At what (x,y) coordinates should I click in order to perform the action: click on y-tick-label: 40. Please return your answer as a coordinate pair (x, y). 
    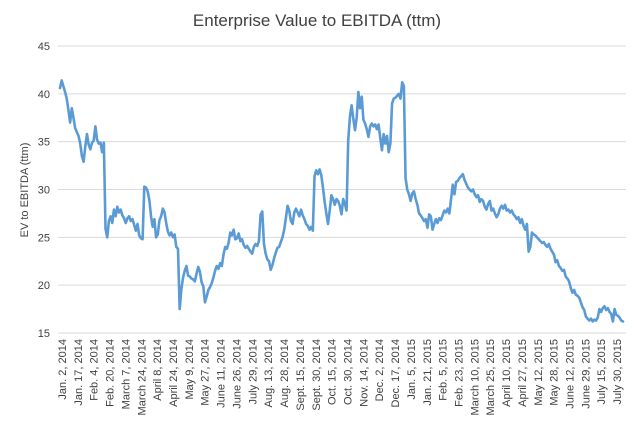
    Looking at the image, I should click on (44, 95).